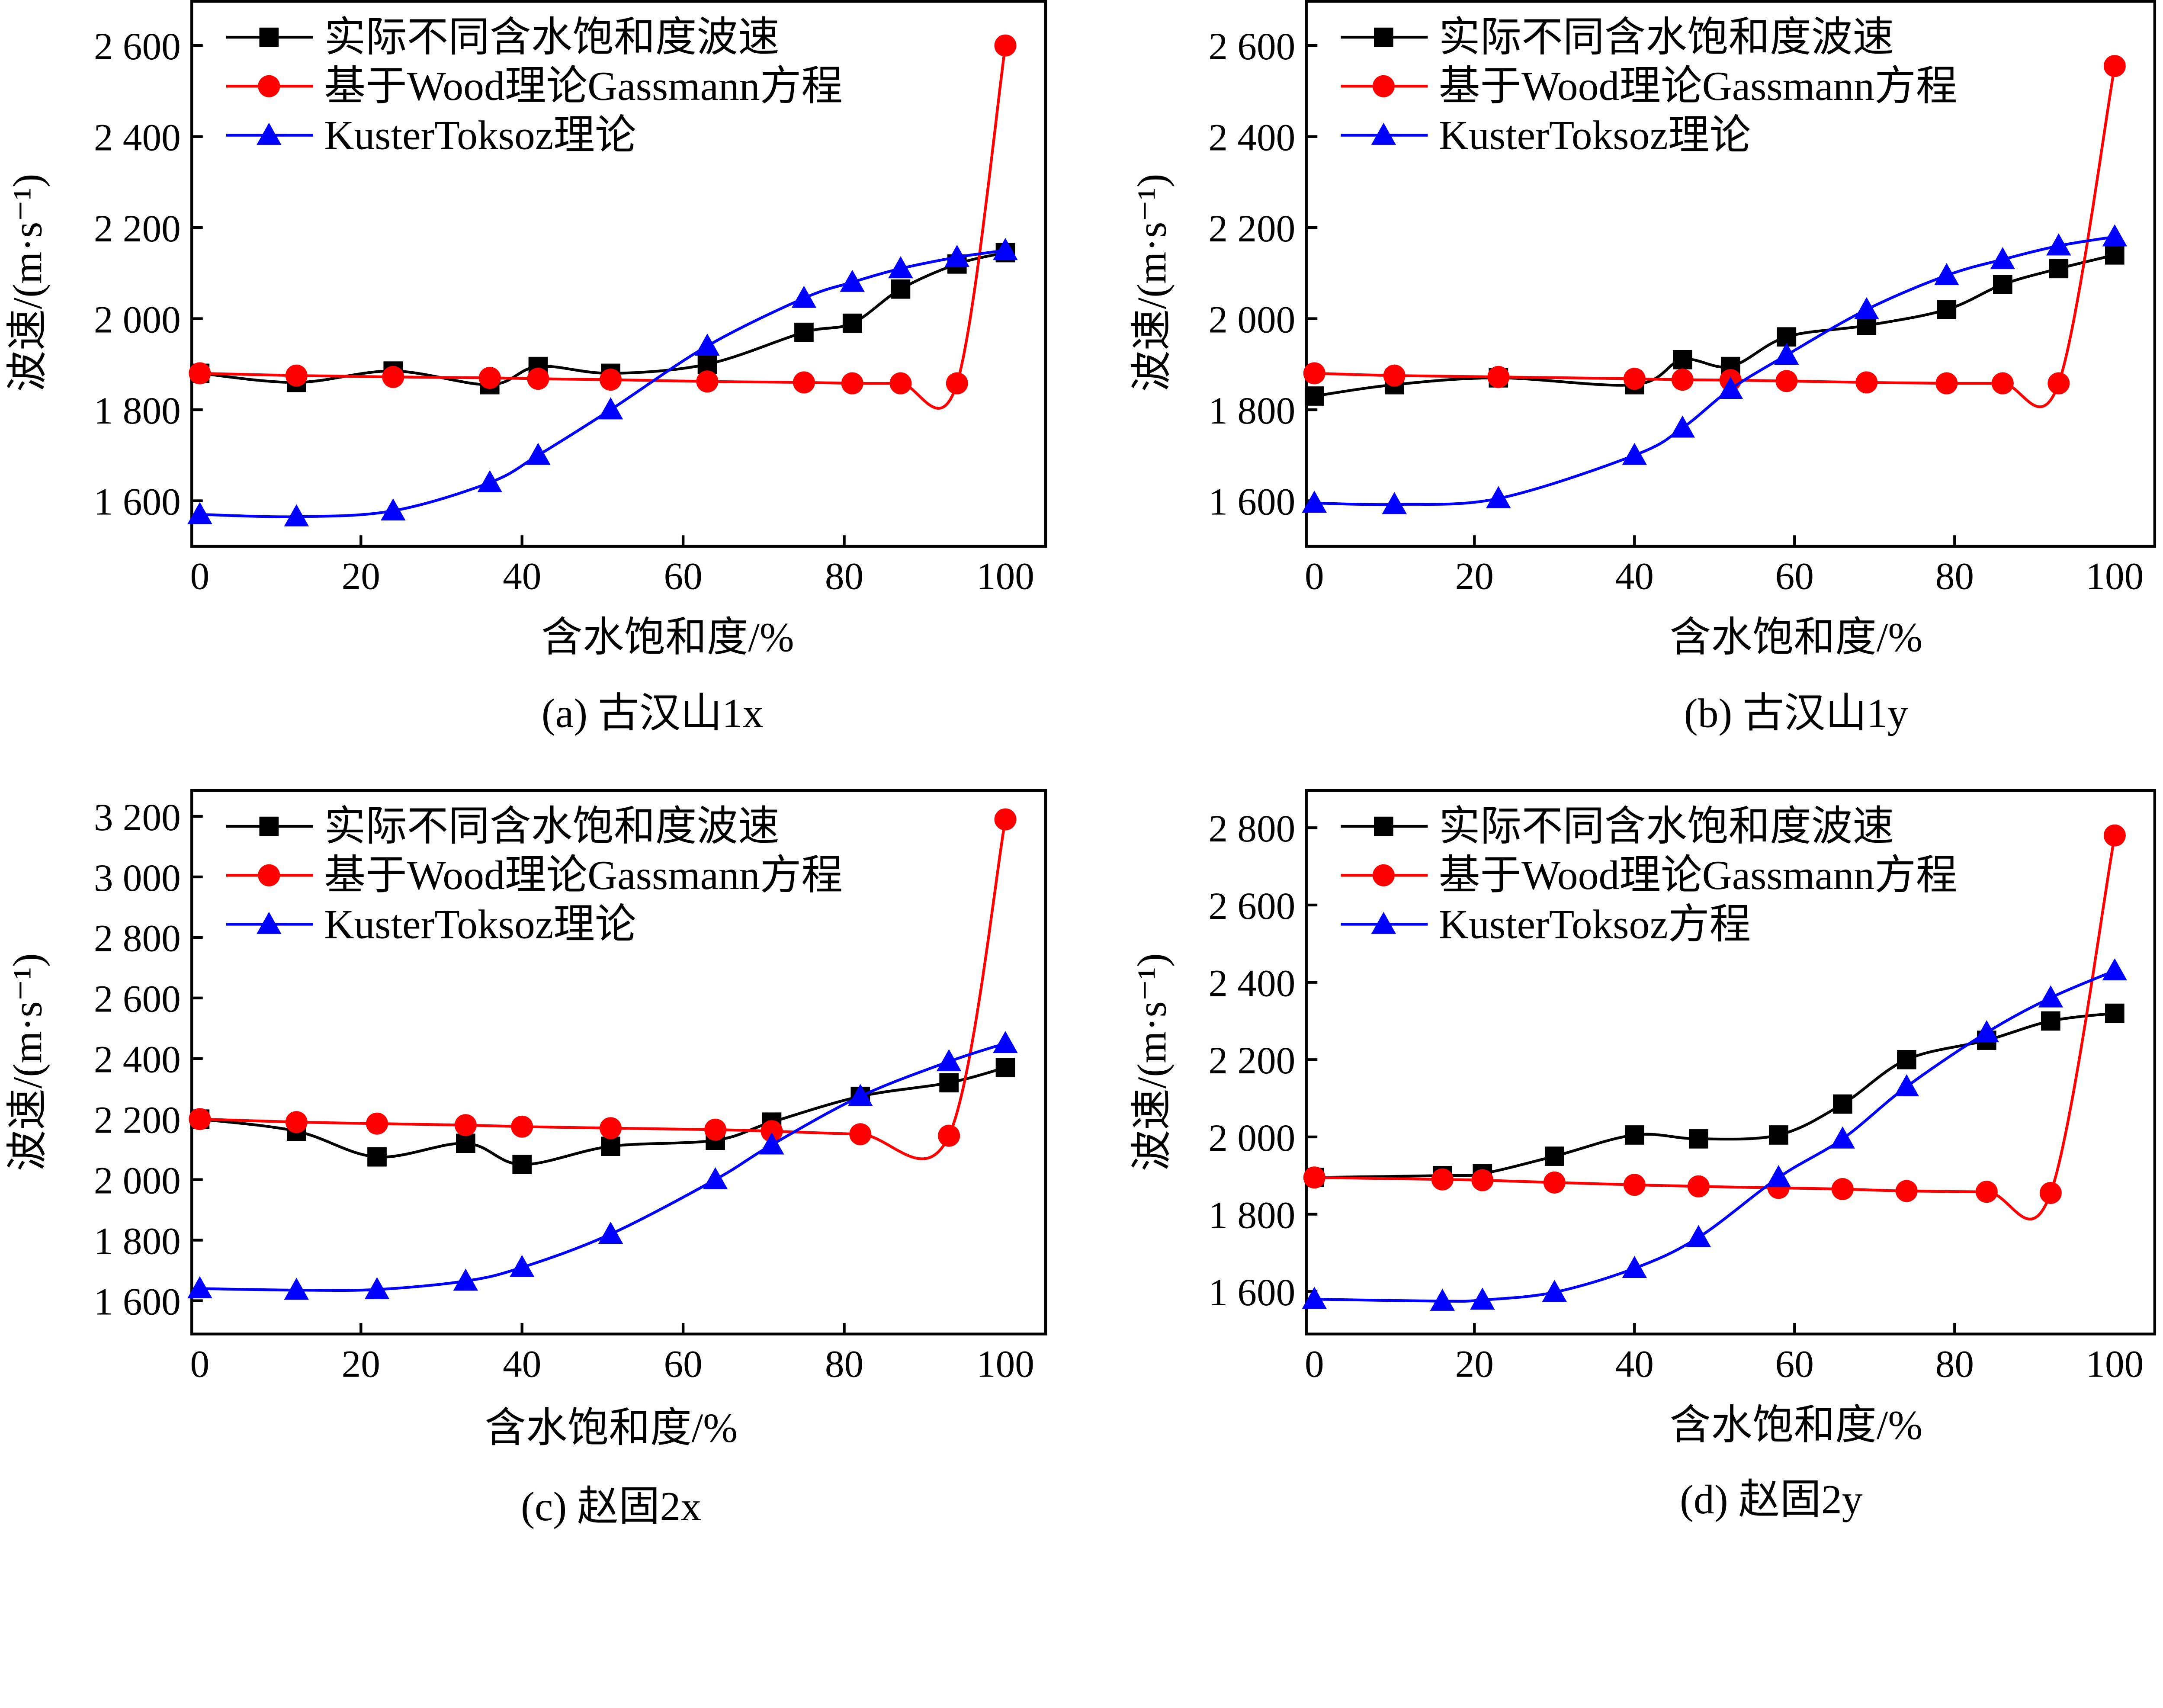 The height and width of the screenshot is (1708, 2163). I want to click on y-tick-label: 3 200, so click(137, 817).